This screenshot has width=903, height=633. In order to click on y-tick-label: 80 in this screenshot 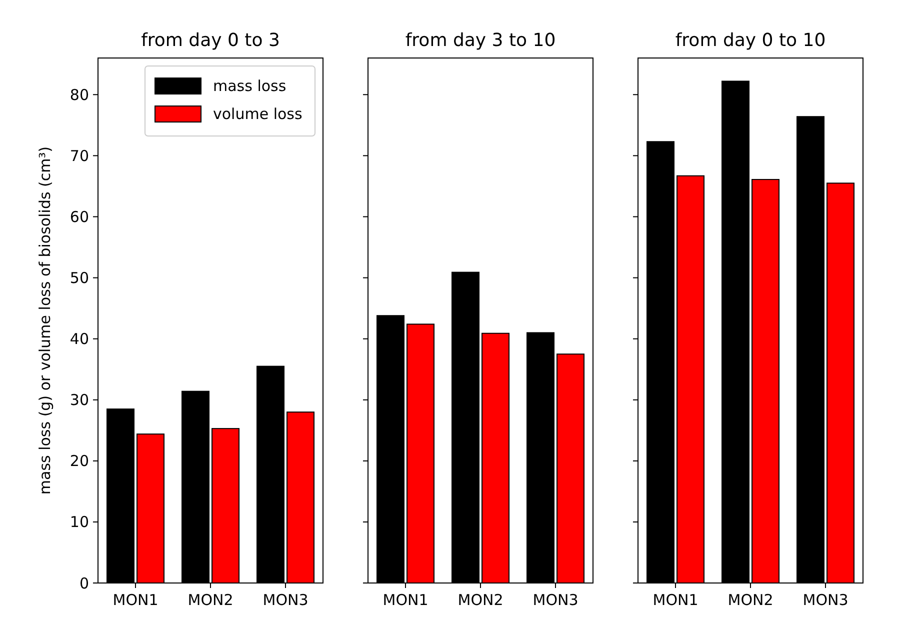, I will do `click(79, 95)`.